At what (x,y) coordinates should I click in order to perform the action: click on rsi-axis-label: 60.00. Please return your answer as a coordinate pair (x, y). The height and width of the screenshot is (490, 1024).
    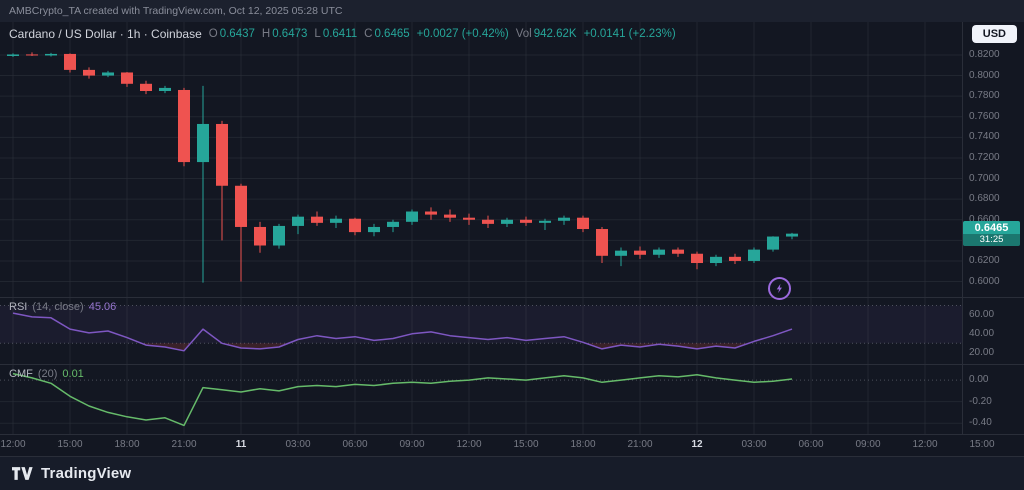
    Looking at the image, I should click on (982, 314).